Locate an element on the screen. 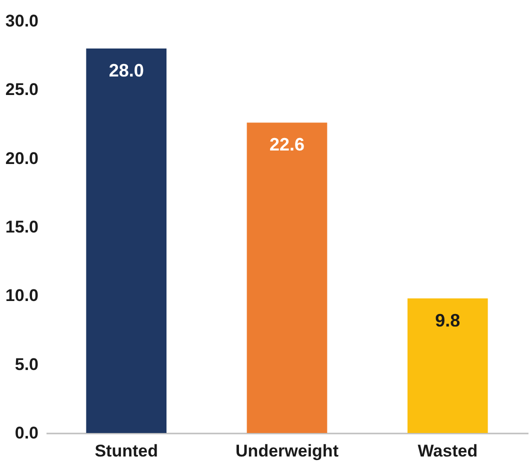 The width and height of the screenshot is (532, 463). data-label: 28.0 is located at coordinates (126, 70).